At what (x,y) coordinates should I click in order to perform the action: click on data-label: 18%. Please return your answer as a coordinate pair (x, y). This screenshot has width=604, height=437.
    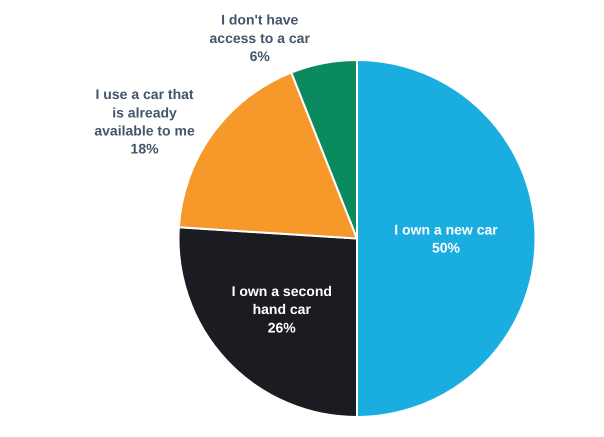
    Looking at the image, I should click on (145, 148).